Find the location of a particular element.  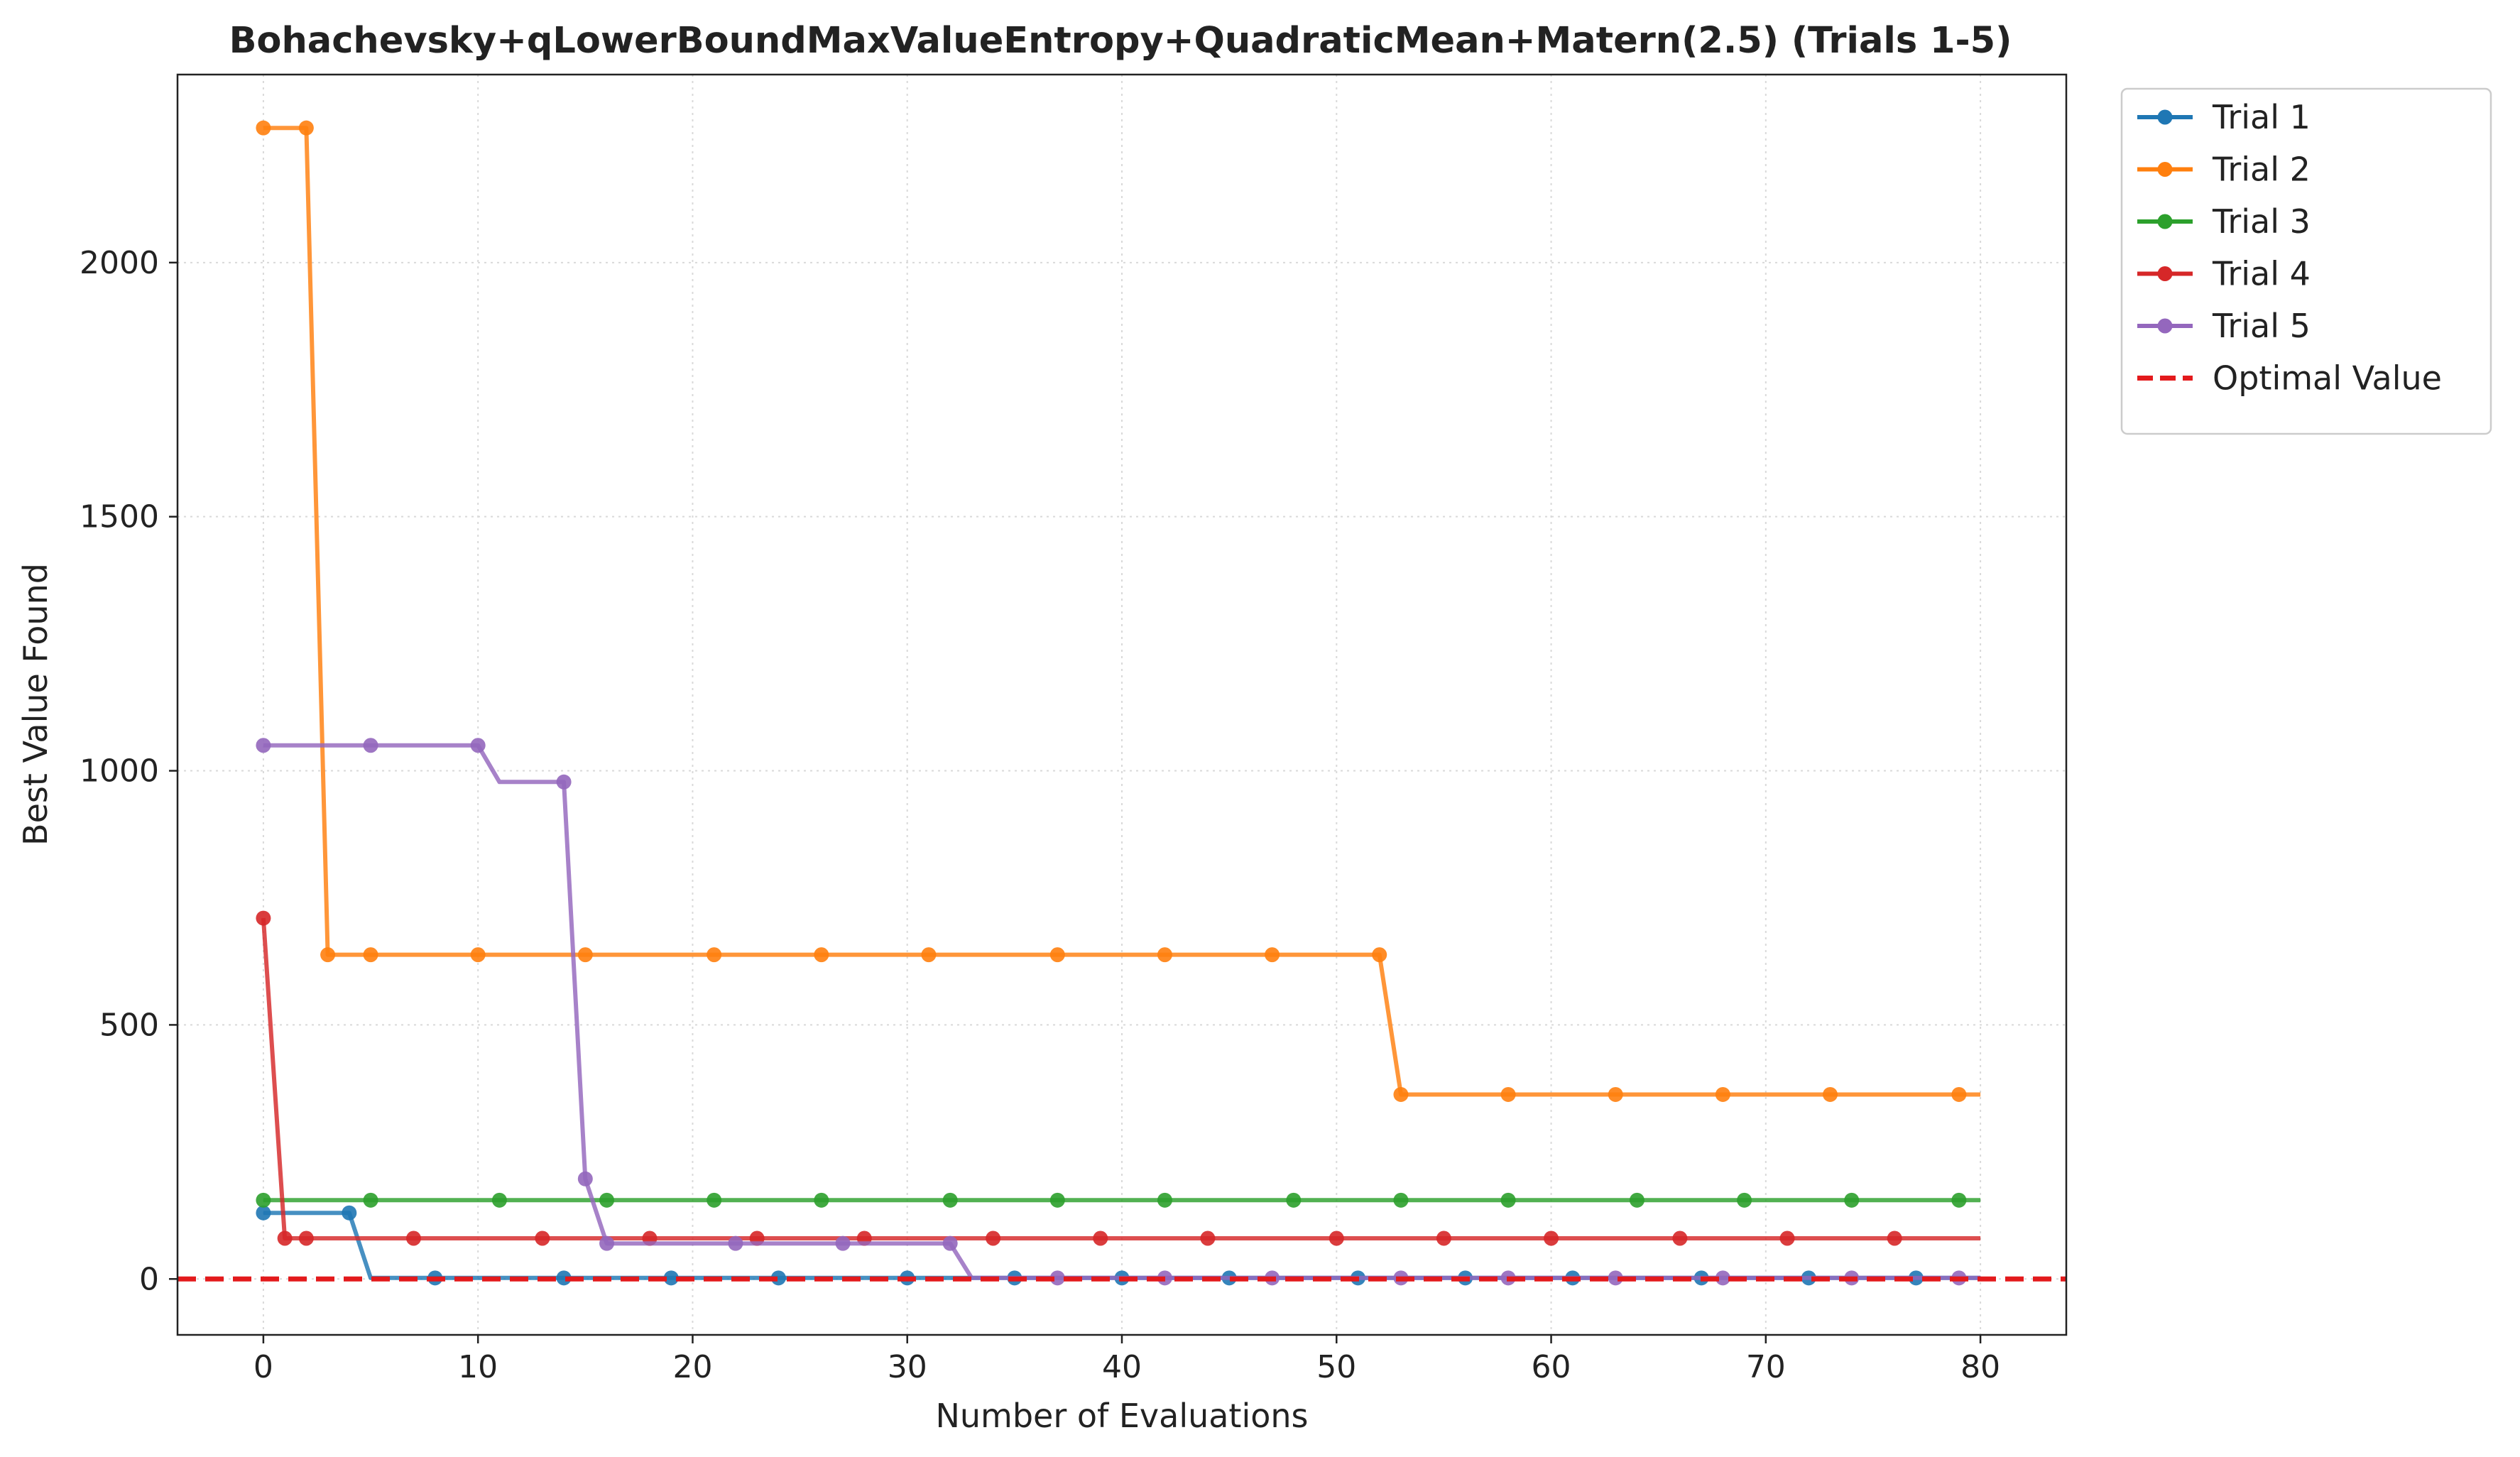

legend-entry: Optimal Value is located at coordinates (2289, 379).